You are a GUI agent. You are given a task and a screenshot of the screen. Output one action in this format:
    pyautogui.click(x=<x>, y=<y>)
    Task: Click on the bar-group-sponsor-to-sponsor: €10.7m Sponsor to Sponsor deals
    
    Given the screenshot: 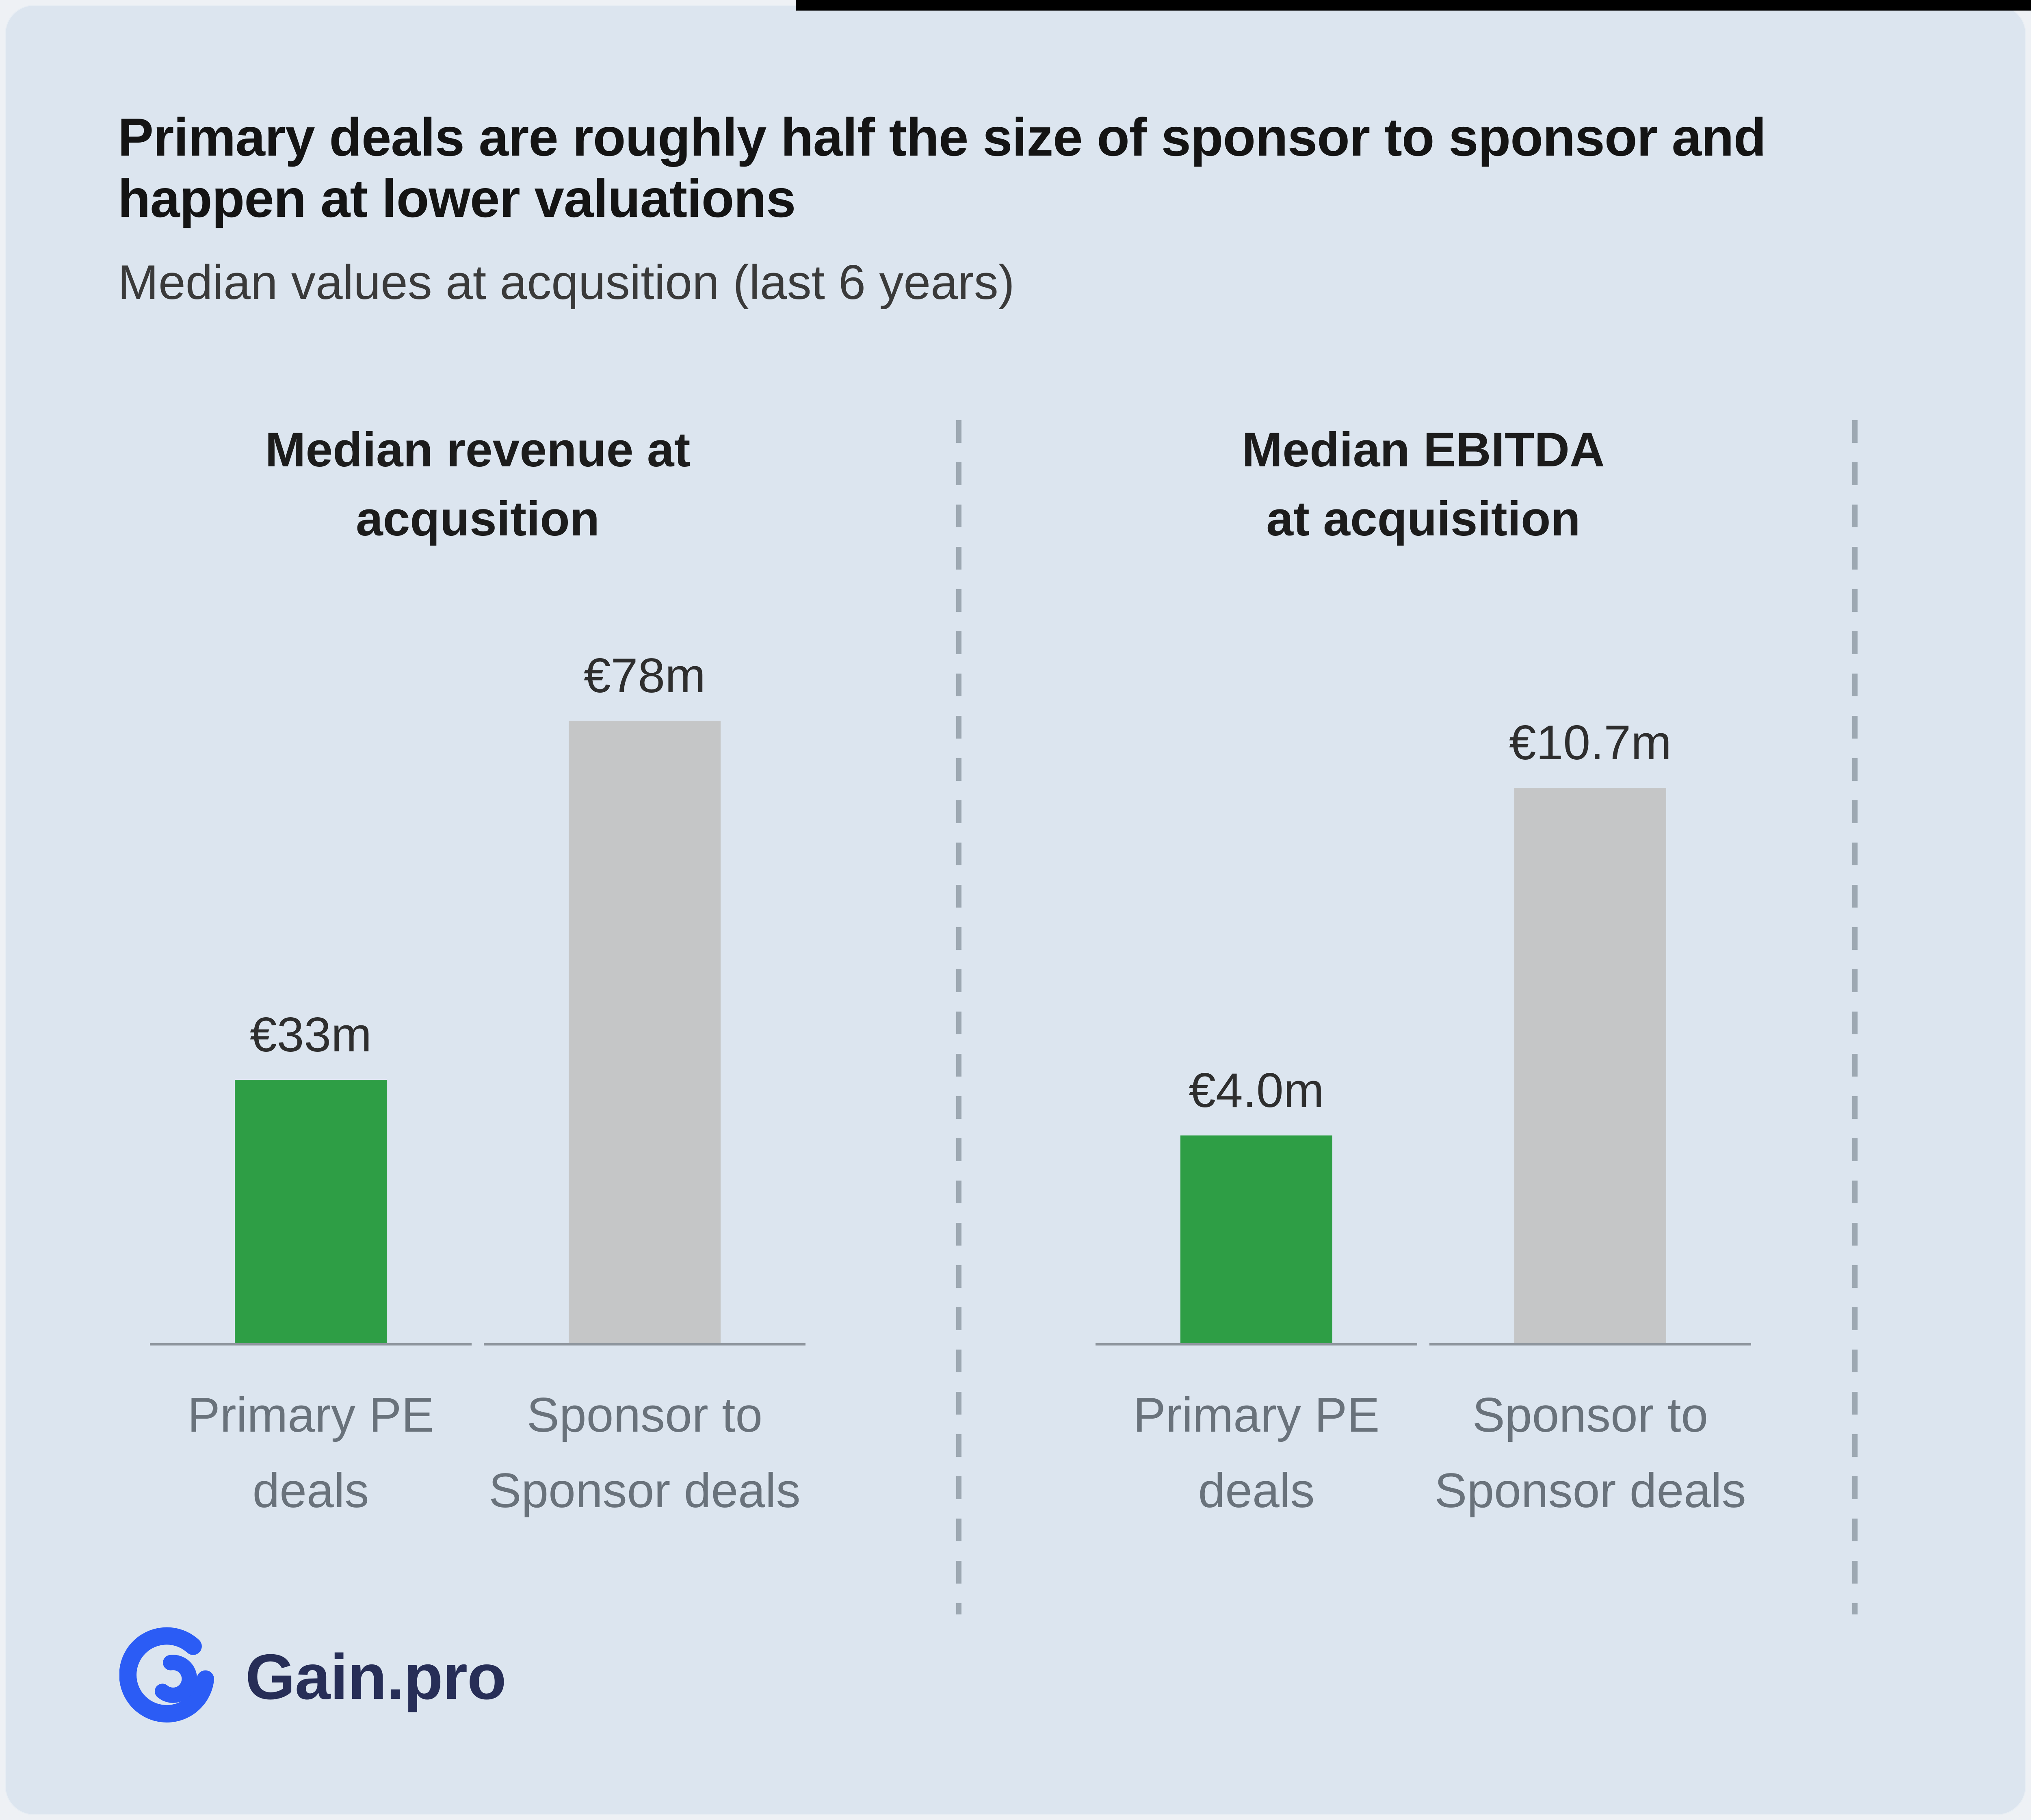 What is the action you would take?
    pyautogui.click(x=1590, y=1063)
    